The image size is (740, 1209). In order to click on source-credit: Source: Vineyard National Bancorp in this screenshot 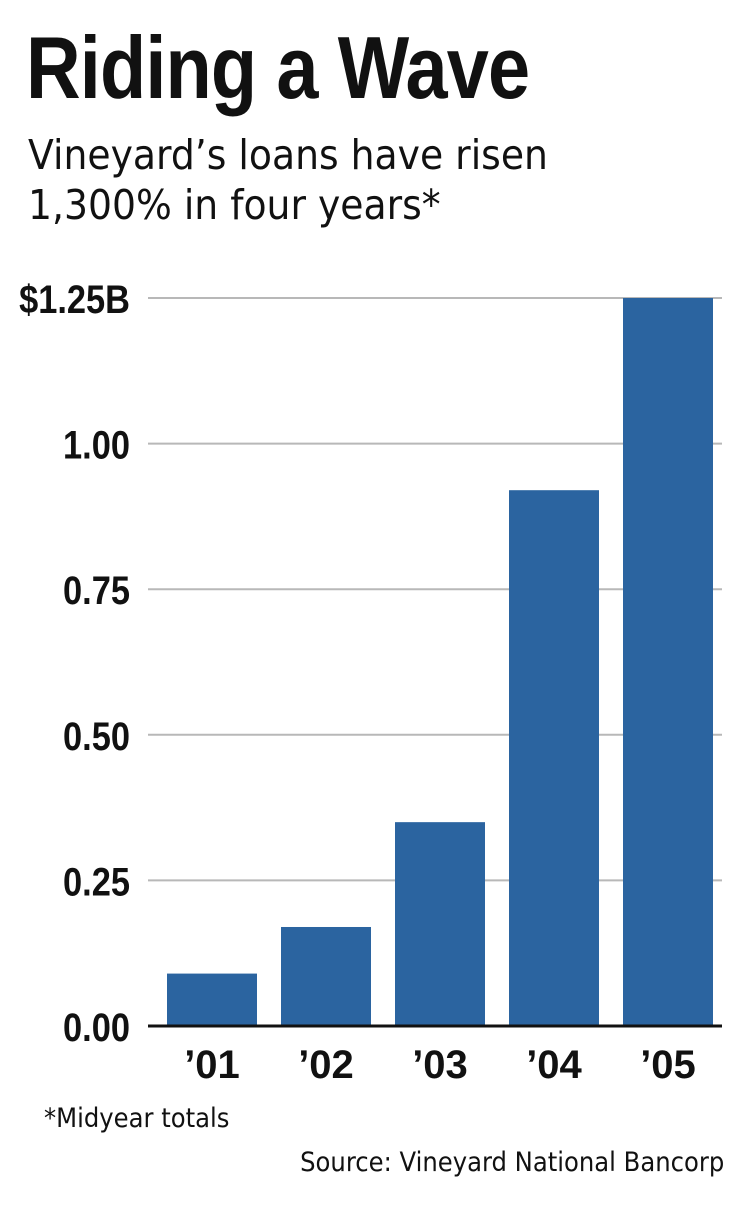, I will do `click(511, 1162)`.